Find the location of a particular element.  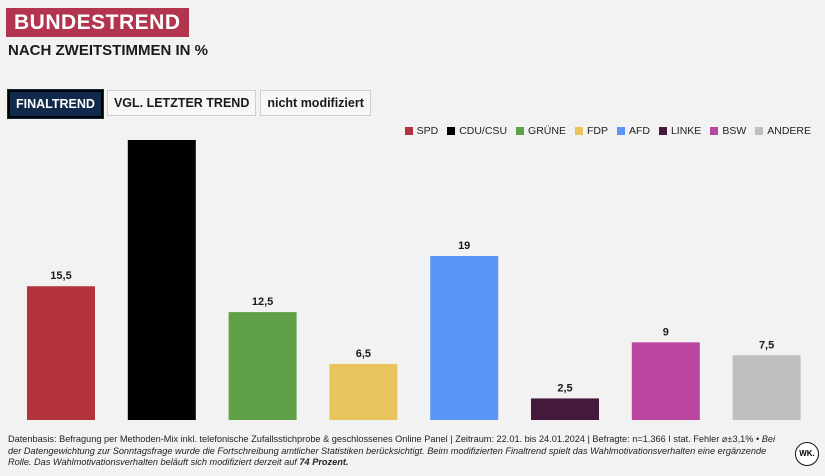

legend-label: SPD is located at coordinates (427, 131).